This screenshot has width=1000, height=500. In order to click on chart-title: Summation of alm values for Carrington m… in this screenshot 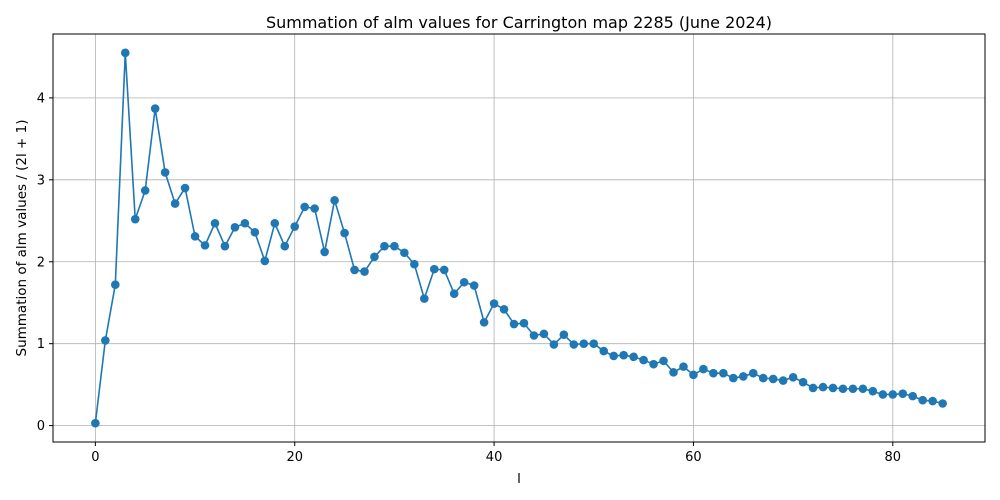, I will do `click(519, 22)`.